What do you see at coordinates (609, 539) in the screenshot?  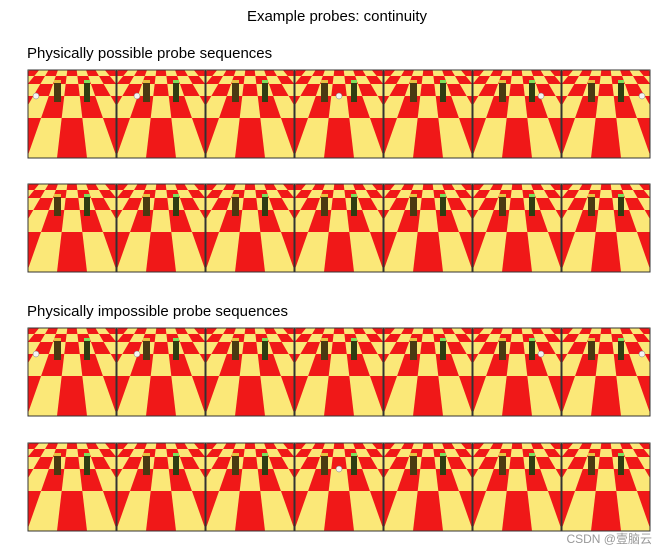 I see `watermark: CSDN @壹脑云` at bounding box center [609, 539].